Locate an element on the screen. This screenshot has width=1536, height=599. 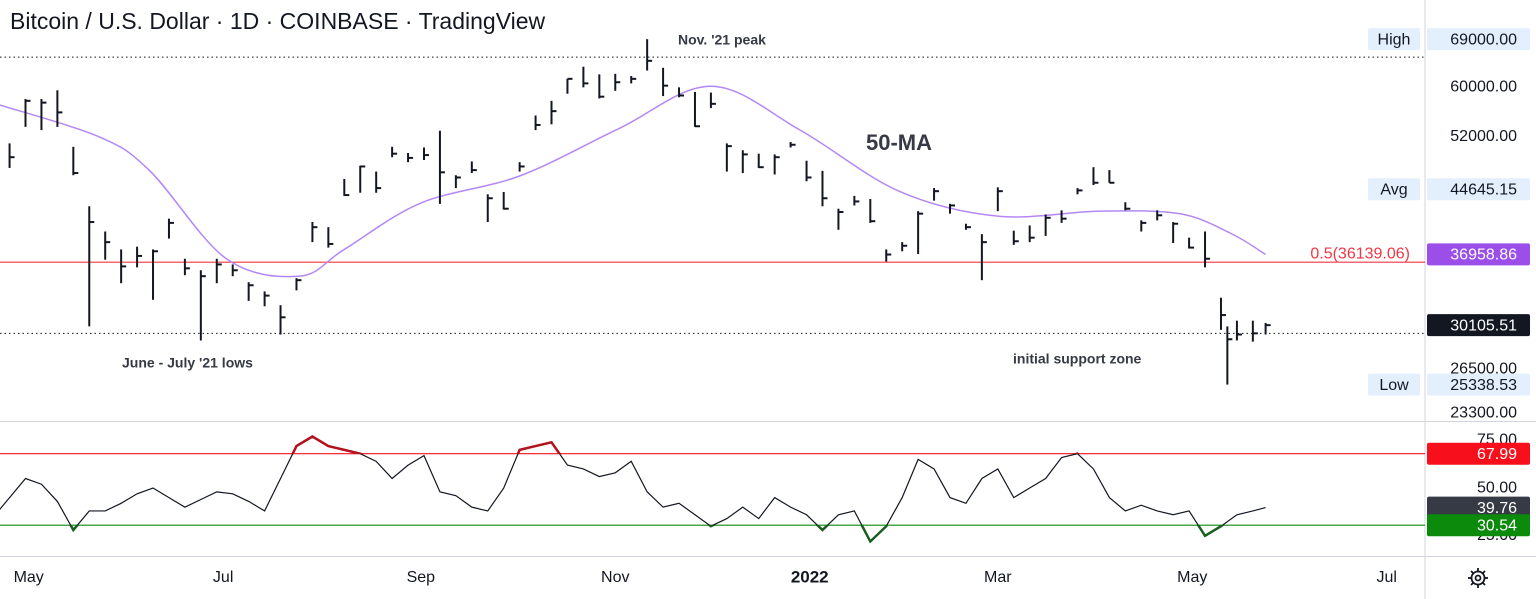
price-badge-label: 69000.00 is located at coordinates (1483, 39).